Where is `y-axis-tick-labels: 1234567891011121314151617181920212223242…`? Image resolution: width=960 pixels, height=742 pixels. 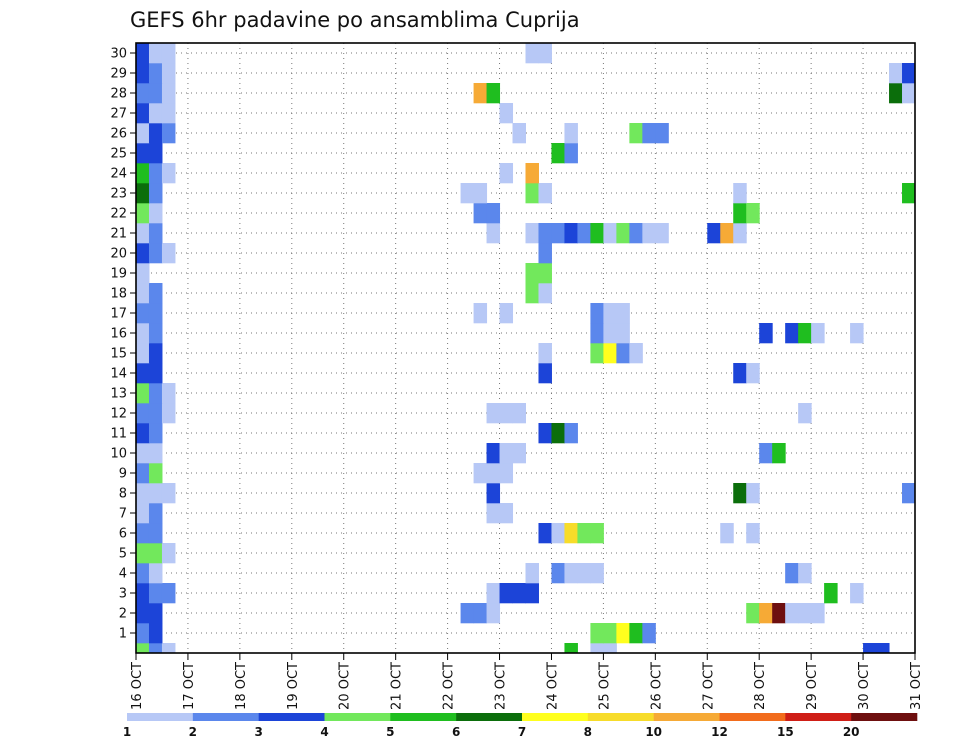
y-axis-tick-labels: 1234567891011121314151617181920212223242… is located at coordinates (123, 344).